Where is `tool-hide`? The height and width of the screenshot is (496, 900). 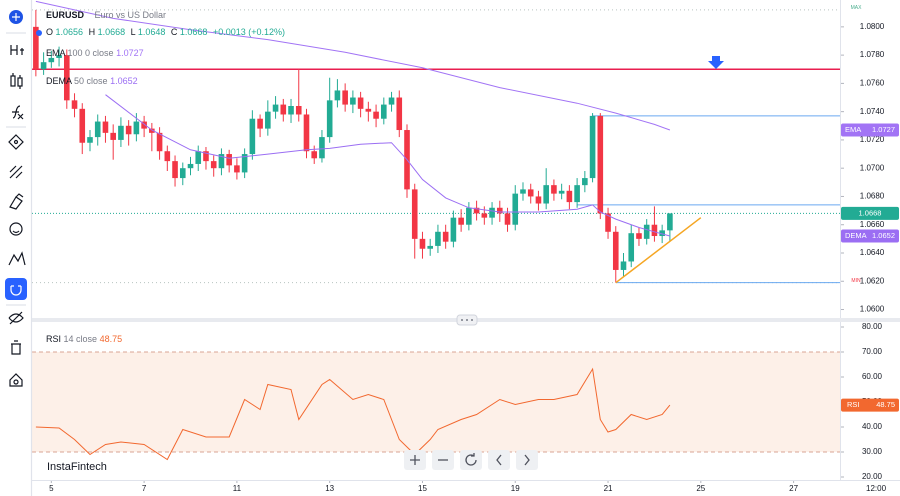 tool-hide is located at coordinates (16, 318).